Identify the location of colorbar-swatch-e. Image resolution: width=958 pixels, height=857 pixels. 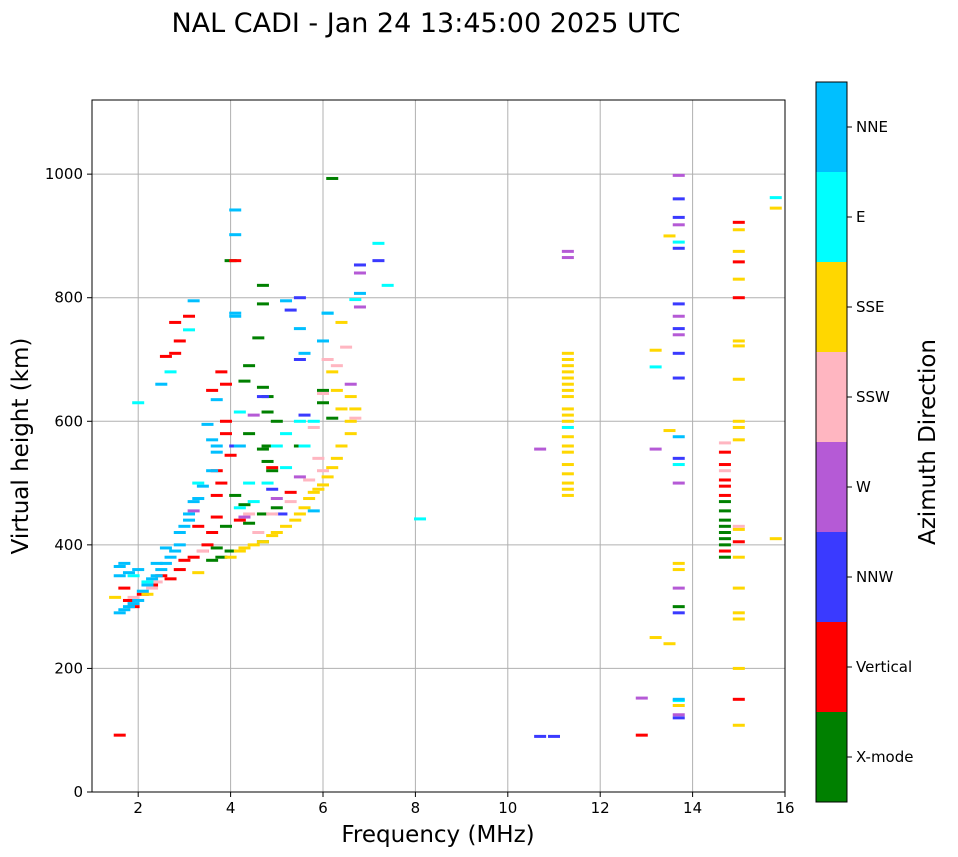
(831, 217).